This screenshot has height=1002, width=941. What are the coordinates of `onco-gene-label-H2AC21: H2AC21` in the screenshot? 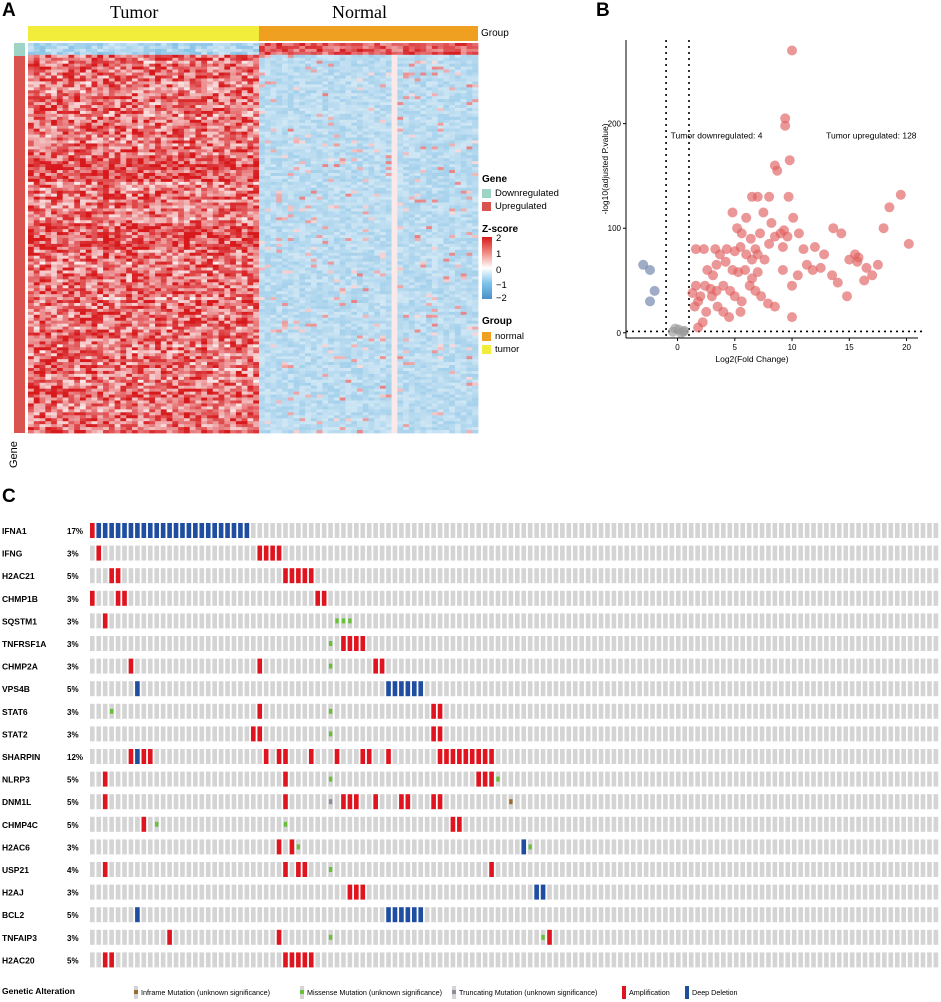 It's located at (18, 576).